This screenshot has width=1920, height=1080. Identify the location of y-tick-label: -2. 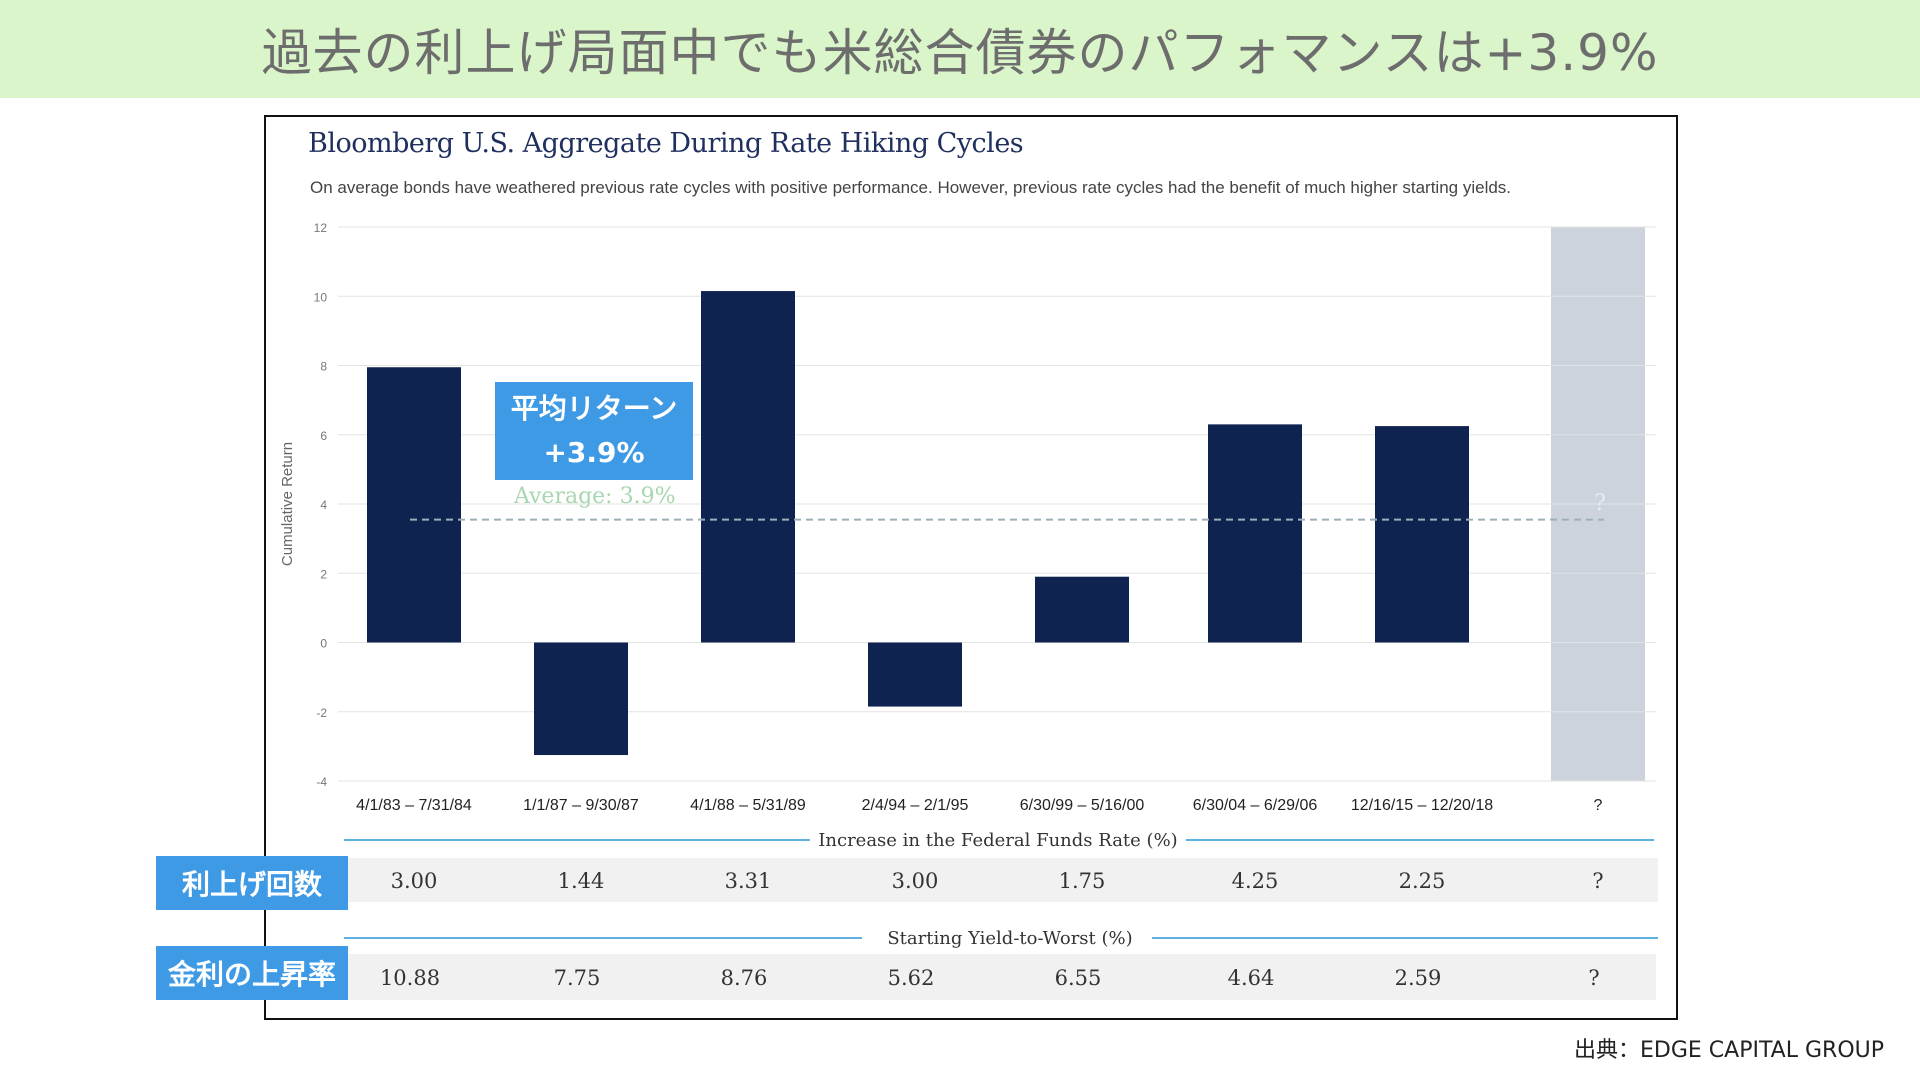
(321, 713).